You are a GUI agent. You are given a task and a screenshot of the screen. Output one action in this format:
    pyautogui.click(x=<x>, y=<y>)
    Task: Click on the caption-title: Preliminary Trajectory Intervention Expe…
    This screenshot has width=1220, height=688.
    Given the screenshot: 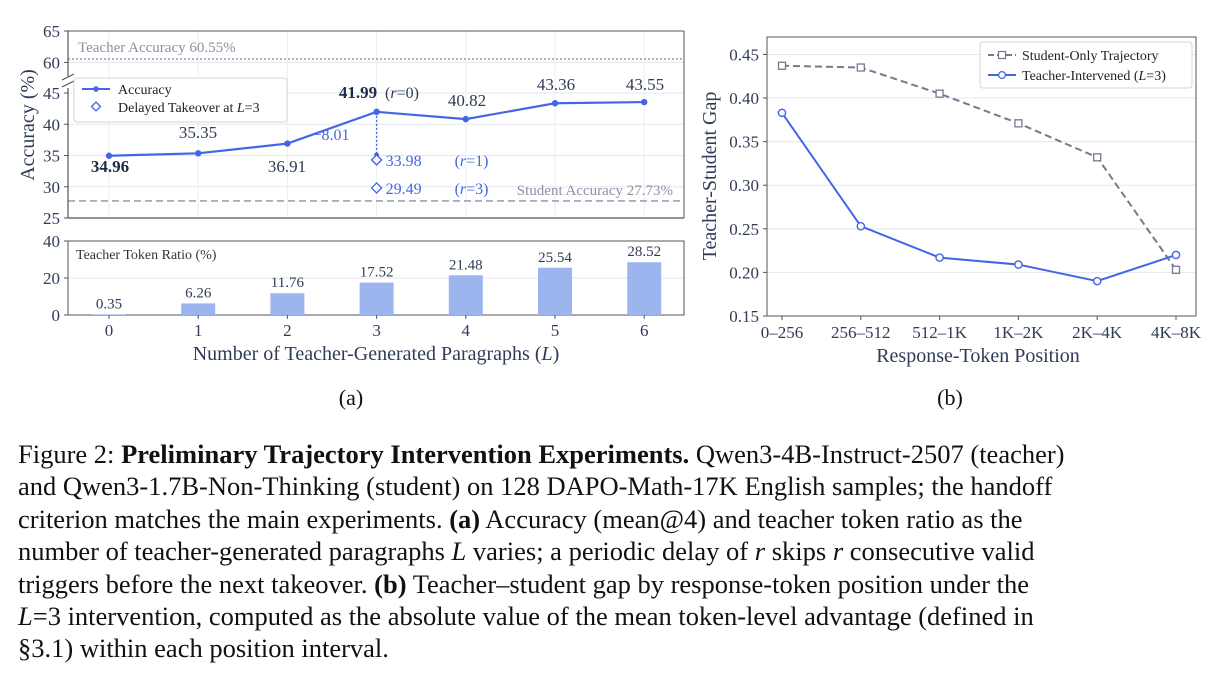 What is the action you would take?
    pyautogui.click(x=405, y=454)
    